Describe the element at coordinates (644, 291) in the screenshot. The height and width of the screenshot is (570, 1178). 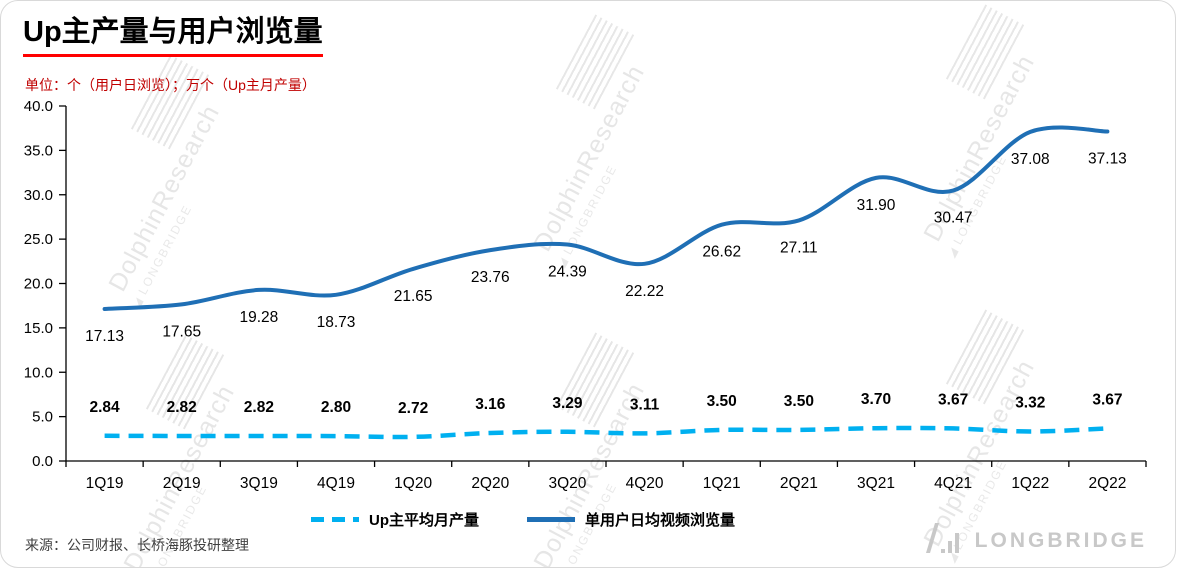
I see `data-label: 22.22` at that location.